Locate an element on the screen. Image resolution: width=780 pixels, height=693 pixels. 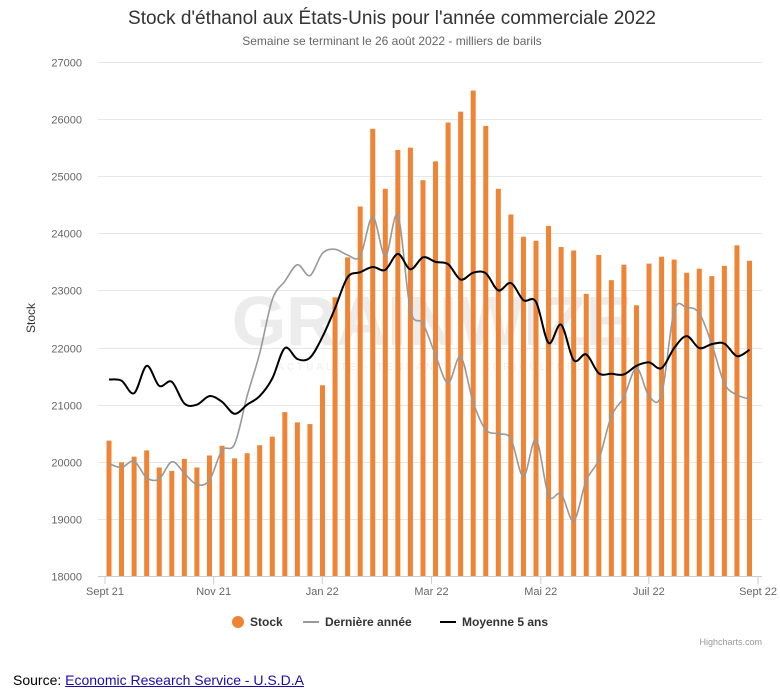
legend-label: Stock is located at coordinates (266, 622).